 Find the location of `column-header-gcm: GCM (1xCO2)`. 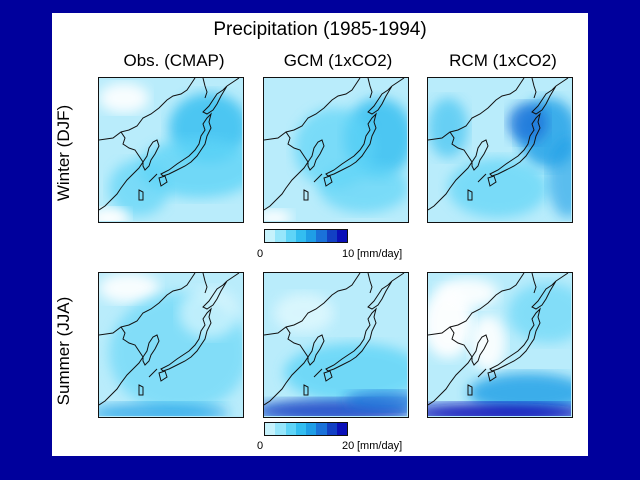

column-header-gcm: GCM (1xCO2) is located at coordinates (338, 60).